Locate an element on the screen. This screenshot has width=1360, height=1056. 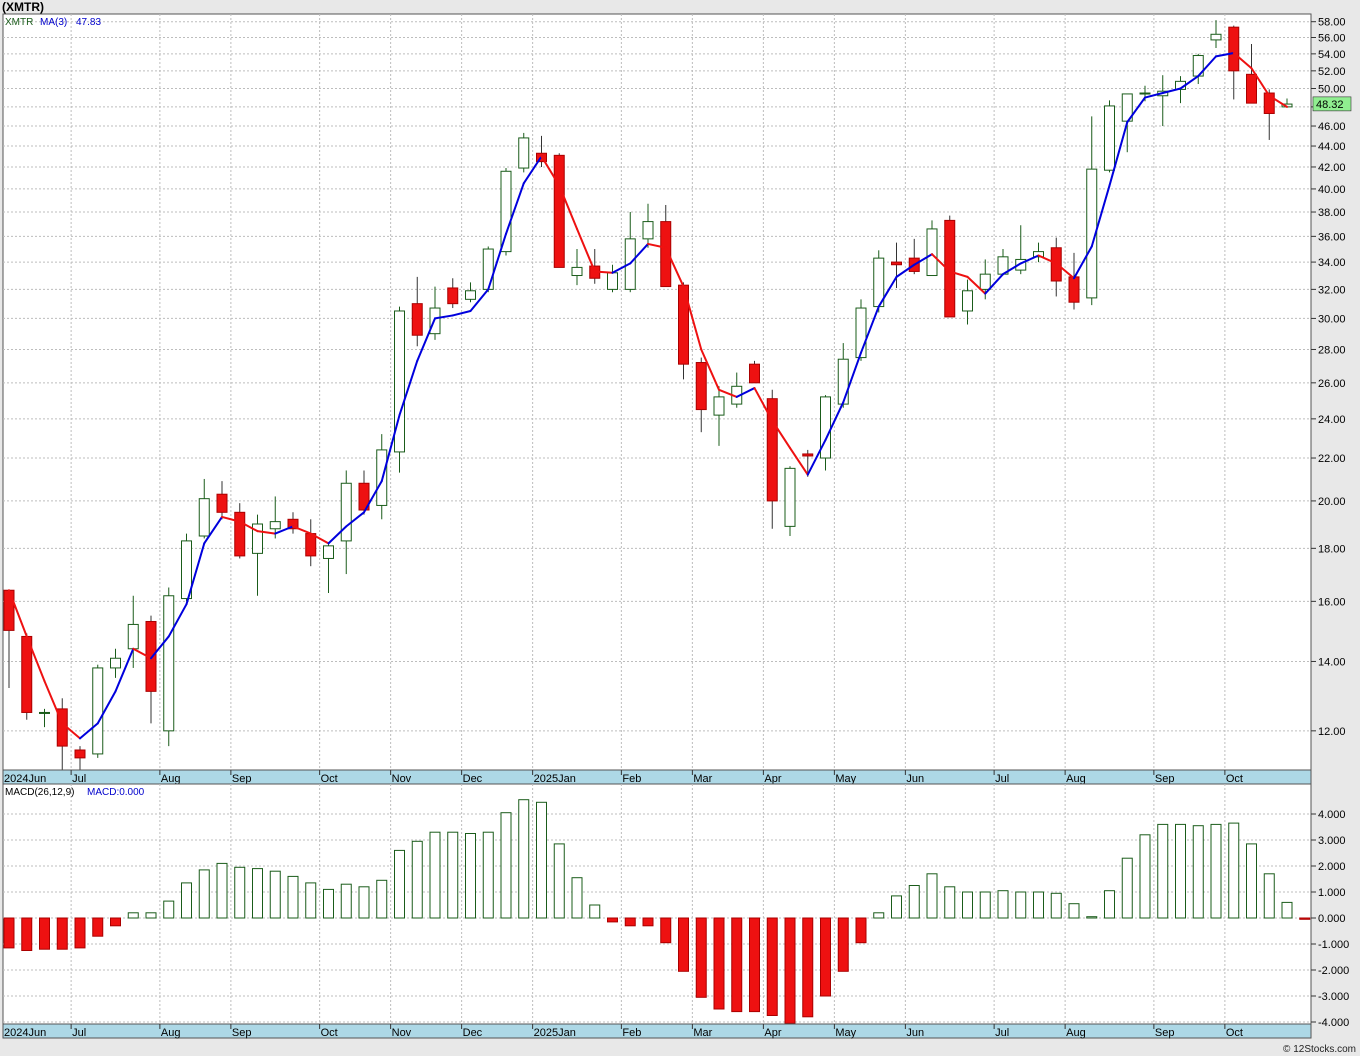
price-y-tick-label: 36.00 is located at coordinates (1332, 237).